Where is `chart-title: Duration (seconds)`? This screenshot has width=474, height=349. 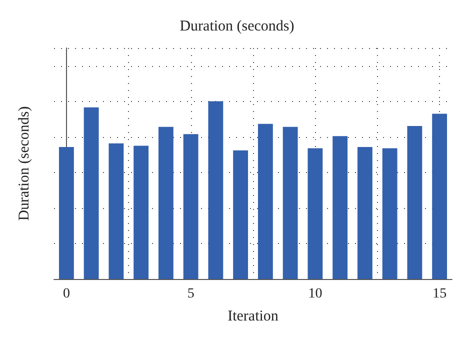 chart-title: Duration (seconds) is located at coordinates (237, 26).